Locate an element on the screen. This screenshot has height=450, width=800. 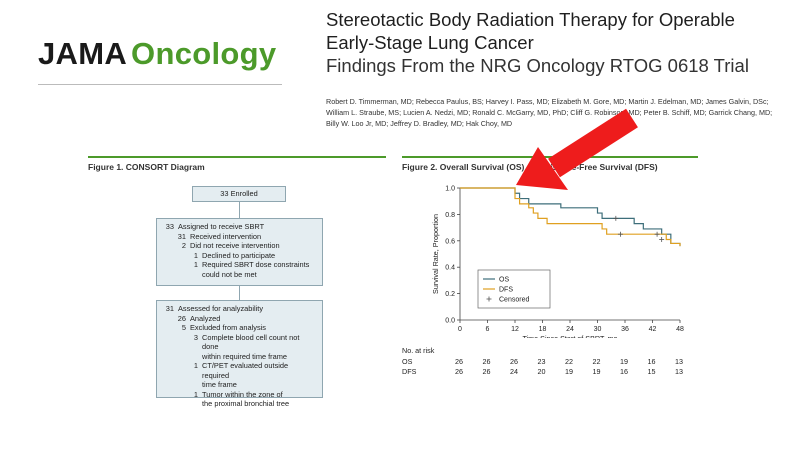
assigned-row: 2 Did not receive intervention is located at coordinates (245, 246).